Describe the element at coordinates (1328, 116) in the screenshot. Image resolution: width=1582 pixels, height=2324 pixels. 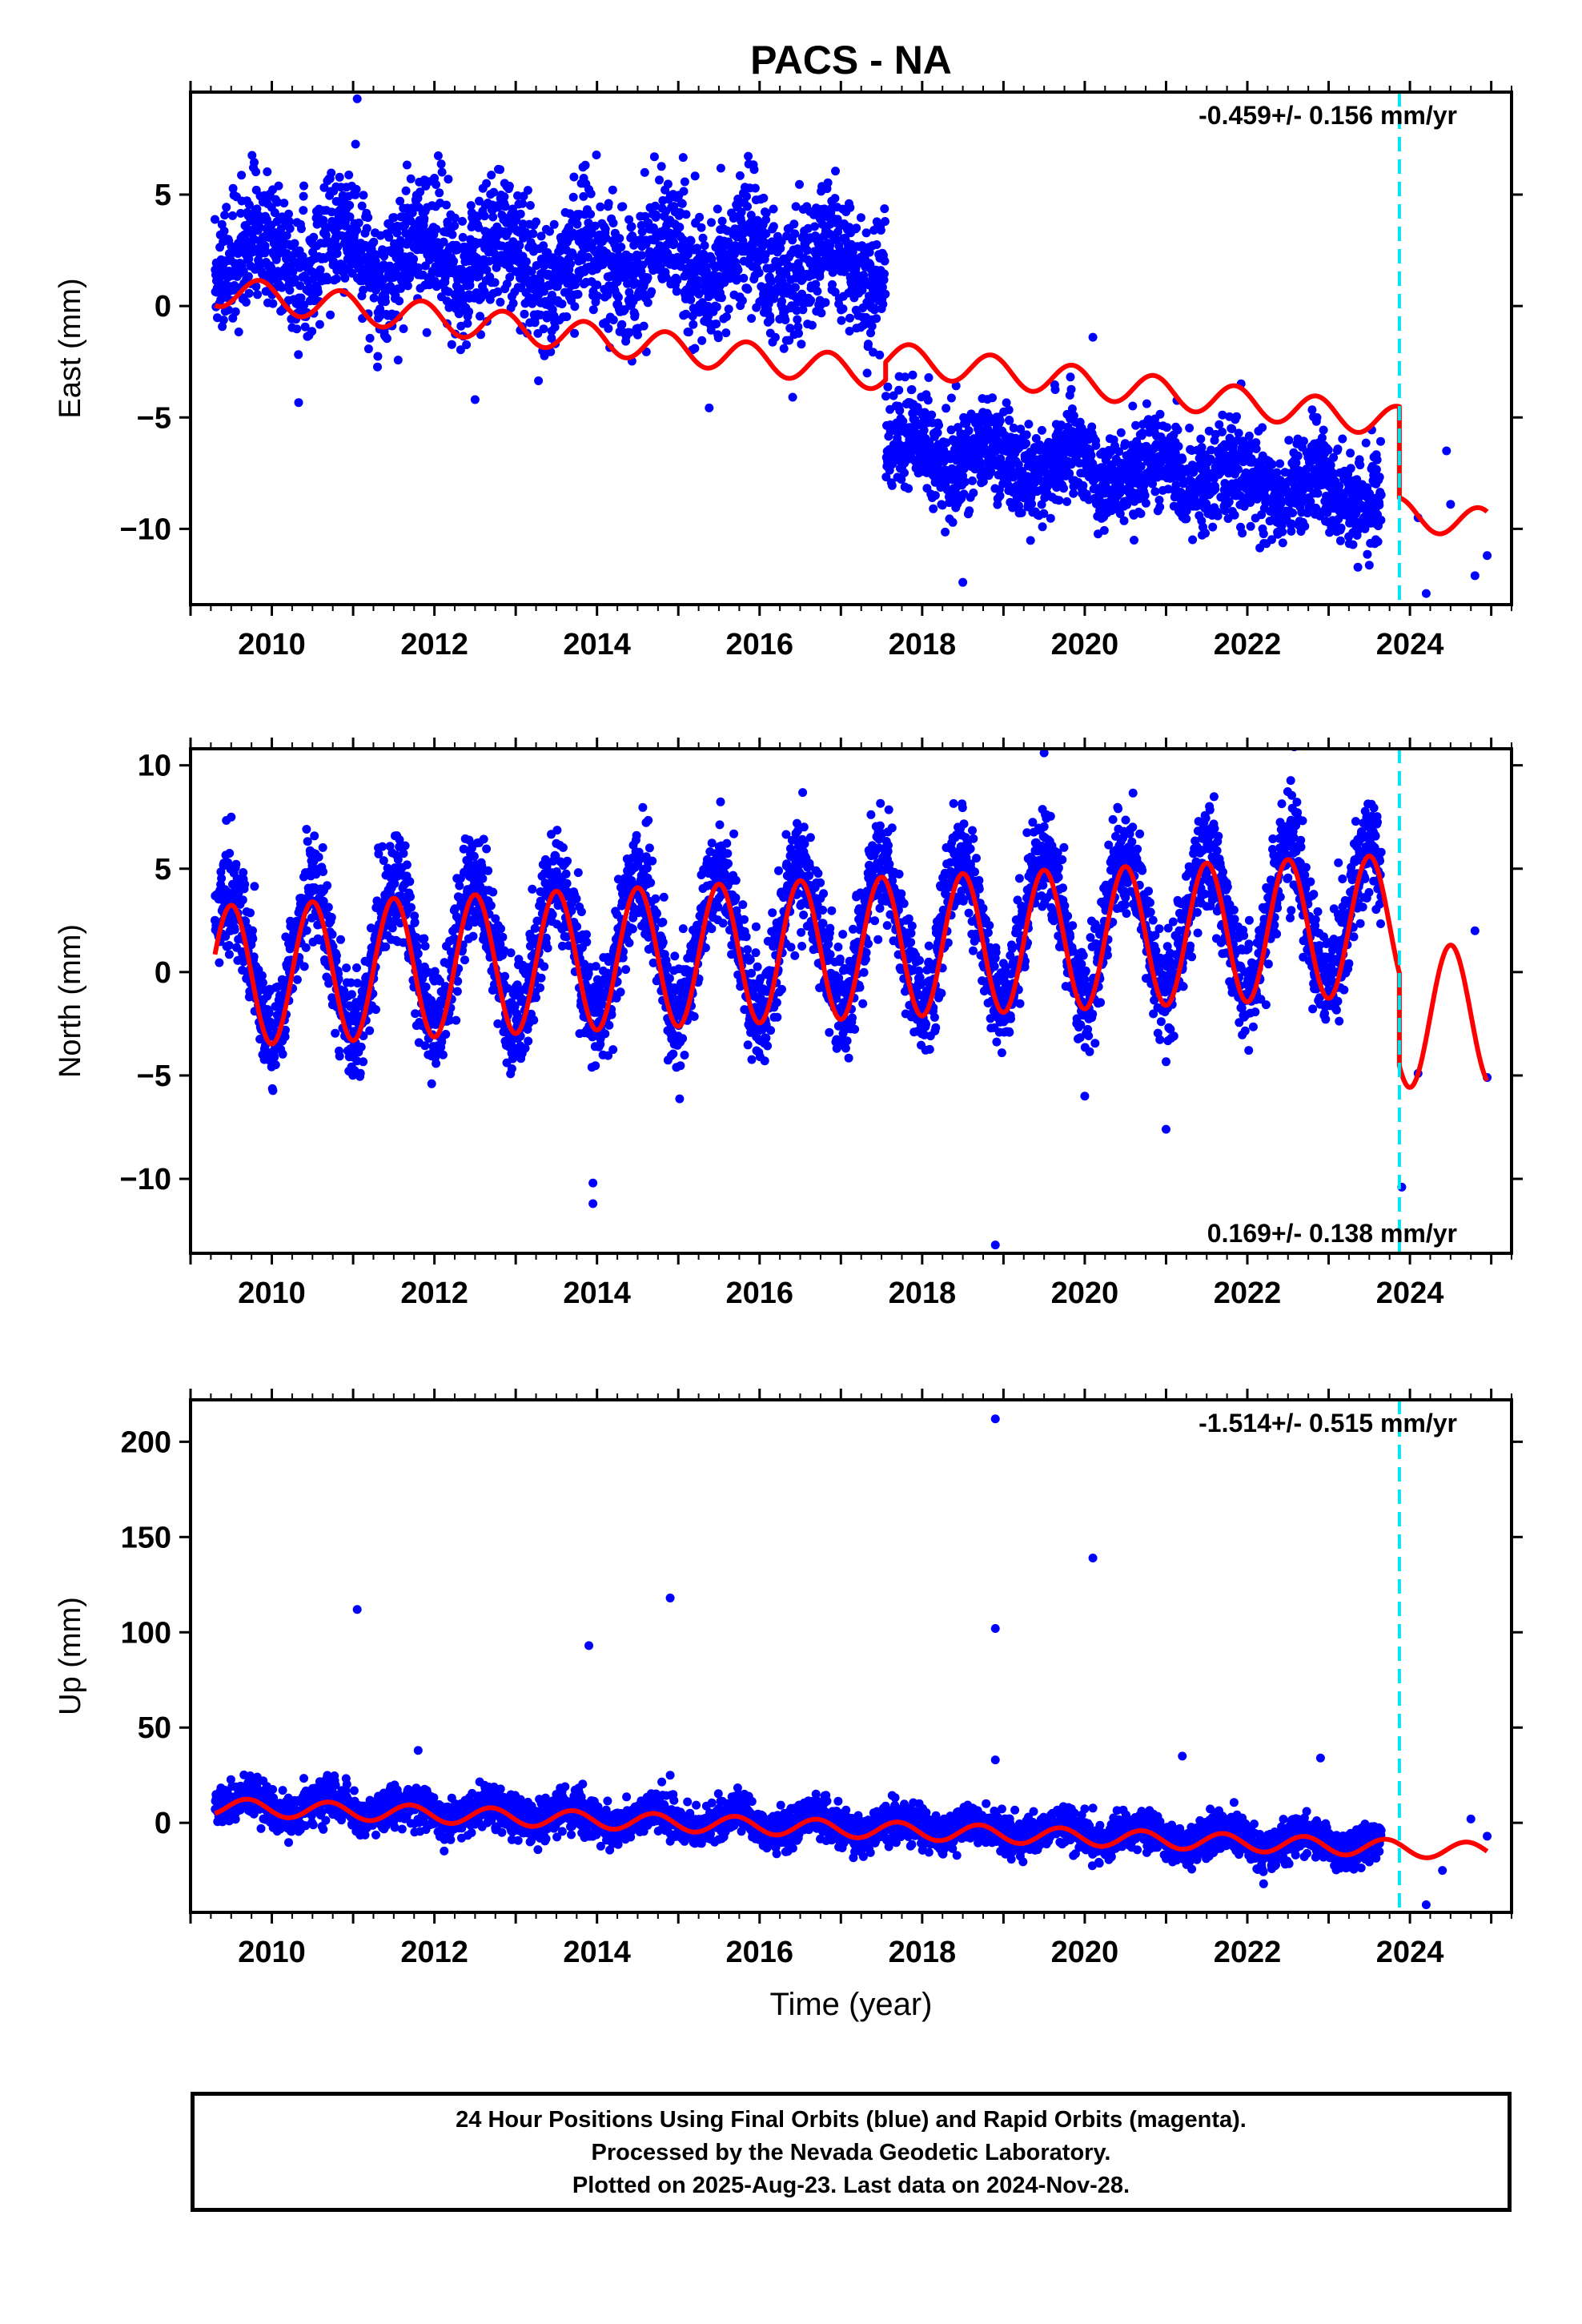
I see `rate-label-east: -0.459+/- 0.156 mm/yr` at that location.